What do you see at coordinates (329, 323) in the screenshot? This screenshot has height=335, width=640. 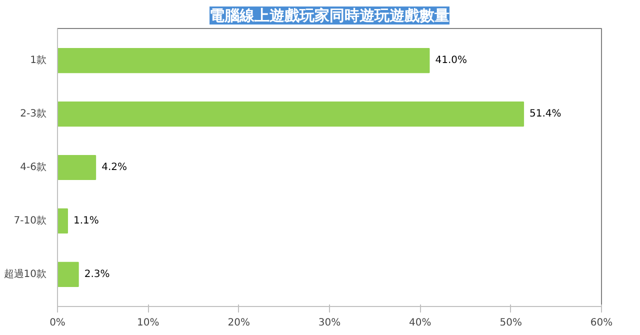 I see `x-tick-label: 30%` at bounding box center [329, 323].